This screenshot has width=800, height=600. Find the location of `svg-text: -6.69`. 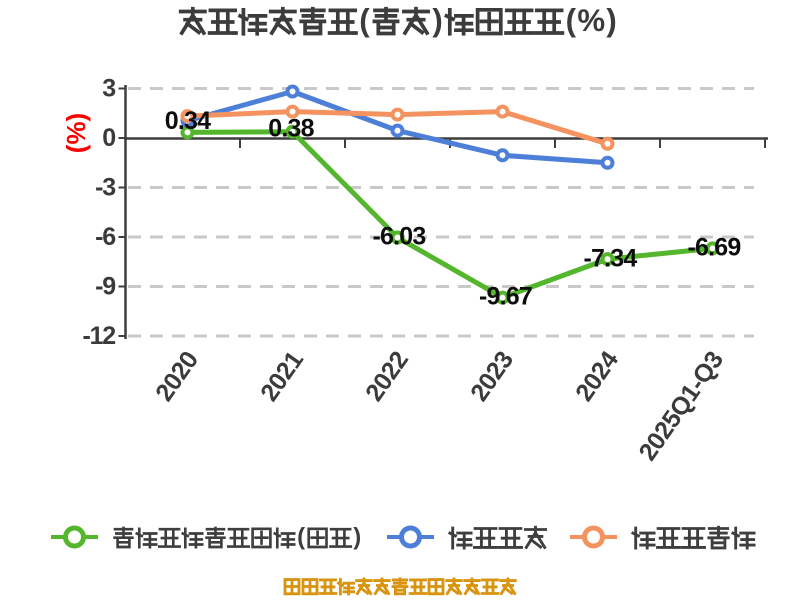

svg-text: -6.69 is located at coordinates (714, 248).